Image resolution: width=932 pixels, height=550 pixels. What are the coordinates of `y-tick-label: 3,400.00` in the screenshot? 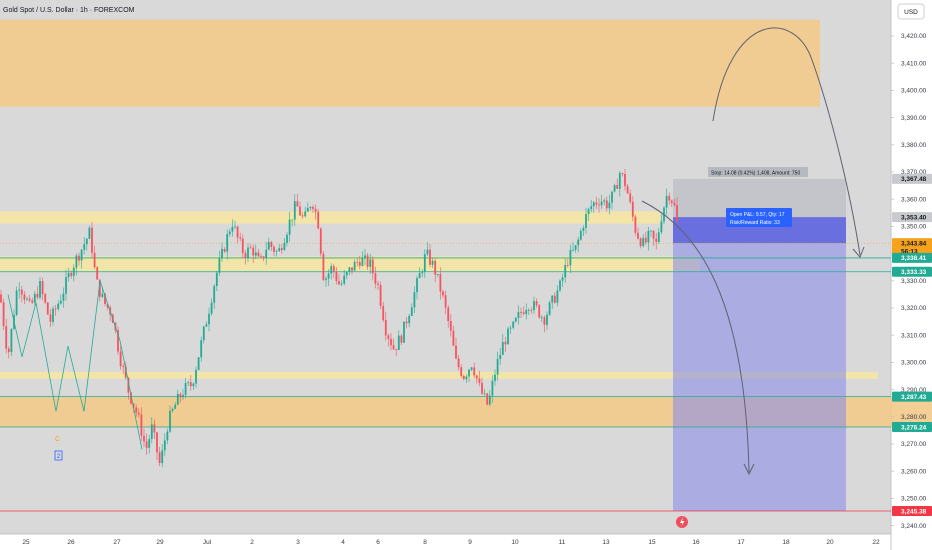 It's located at (914, 91).